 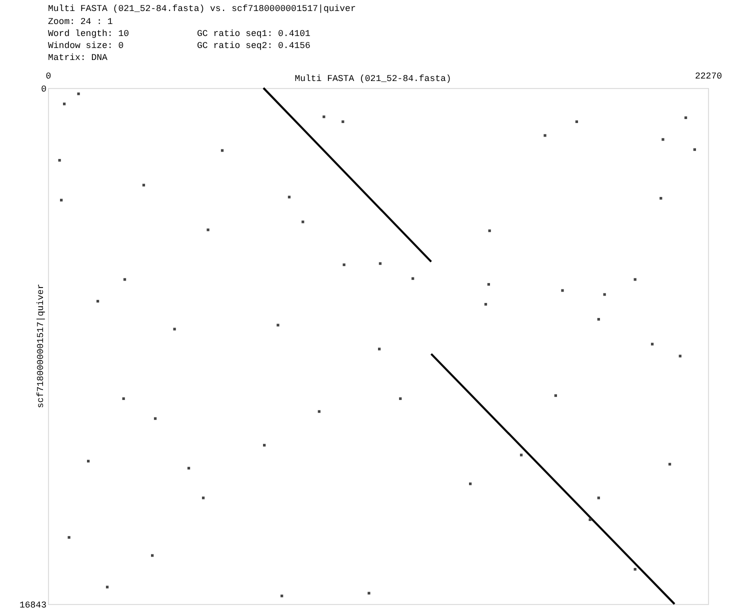 I want to click on text: Matrix: DNA, so click(x=78, y=58).